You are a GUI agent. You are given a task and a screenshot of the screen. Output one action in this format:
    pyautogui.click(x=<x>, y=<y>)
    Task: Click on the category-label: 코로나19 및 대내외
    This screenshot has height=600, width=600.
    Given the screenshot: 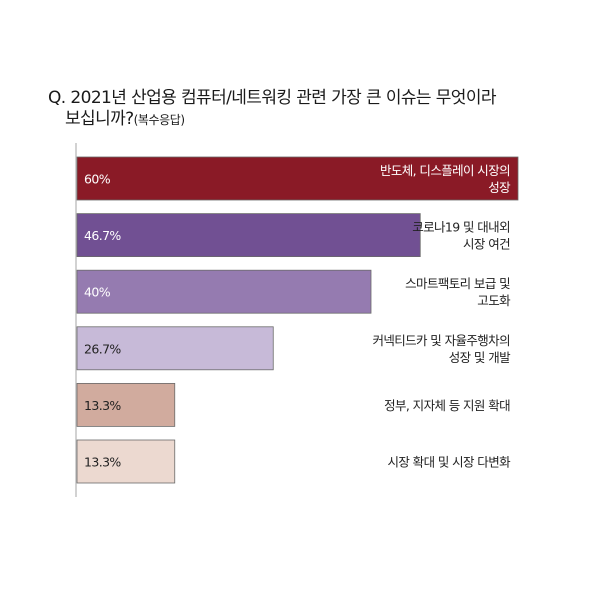 What is the action you would take?
    pyautogui.click(x=461, y=227)
    